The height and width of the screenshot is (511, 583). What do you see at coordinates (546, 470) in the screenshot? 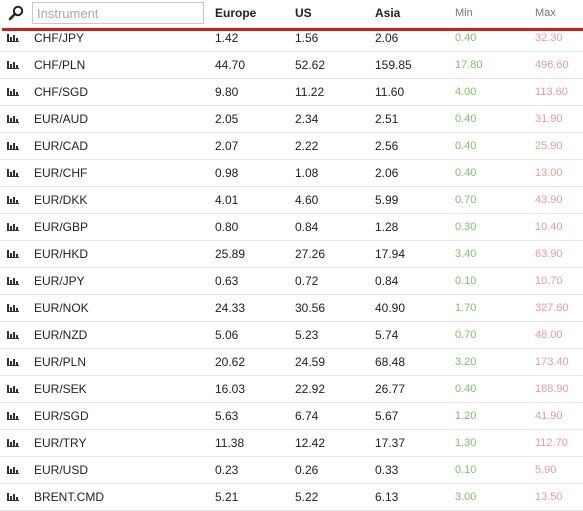
I see `max-value: 5.90` at bounding box center [546, 470].